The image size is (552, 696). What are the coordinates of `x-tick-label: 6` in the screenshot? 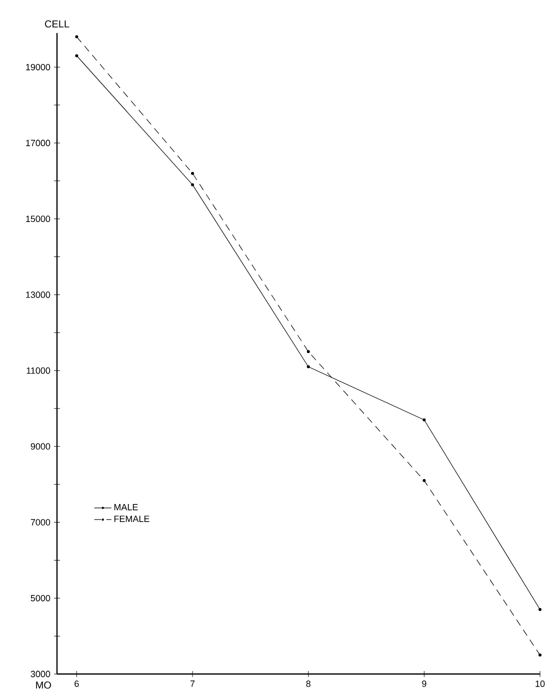 It's located at (76, 683).